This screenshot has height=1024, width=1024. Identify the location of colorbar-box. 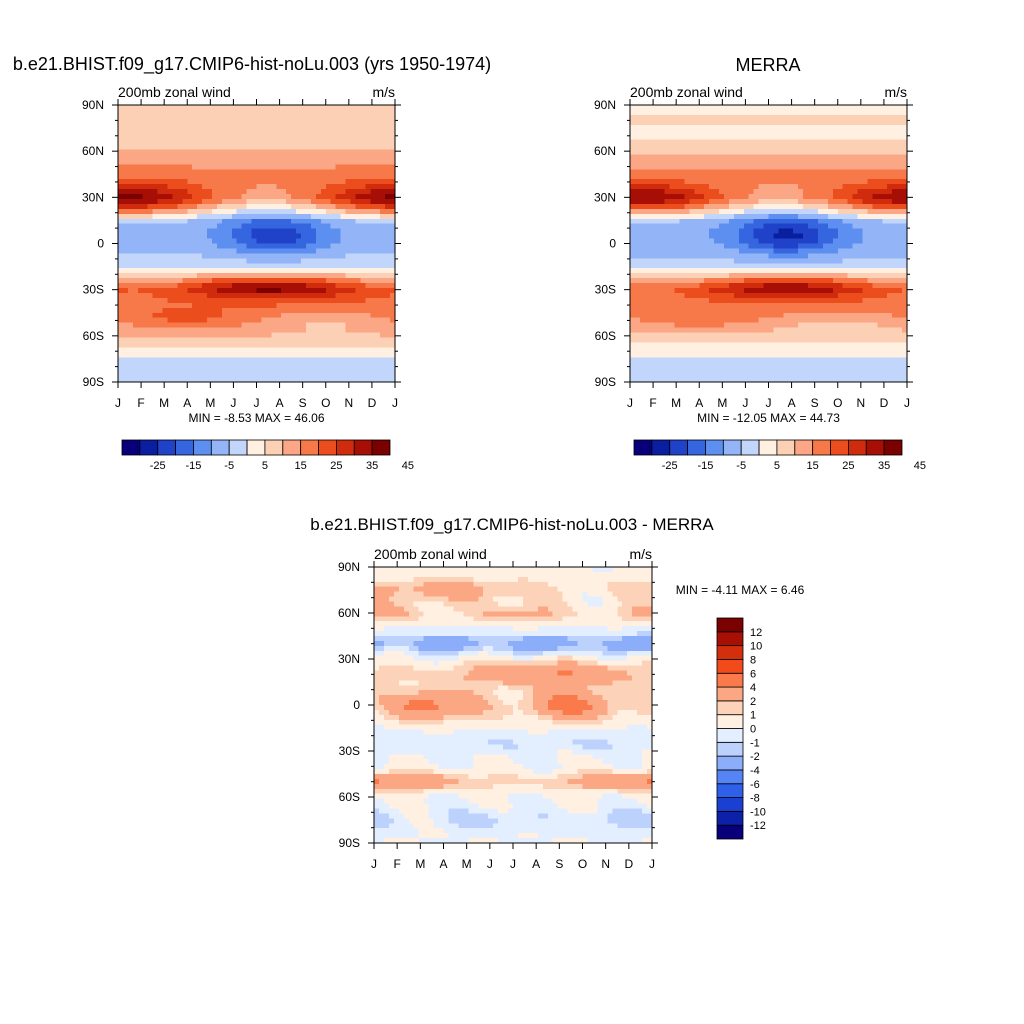
(292, 447).